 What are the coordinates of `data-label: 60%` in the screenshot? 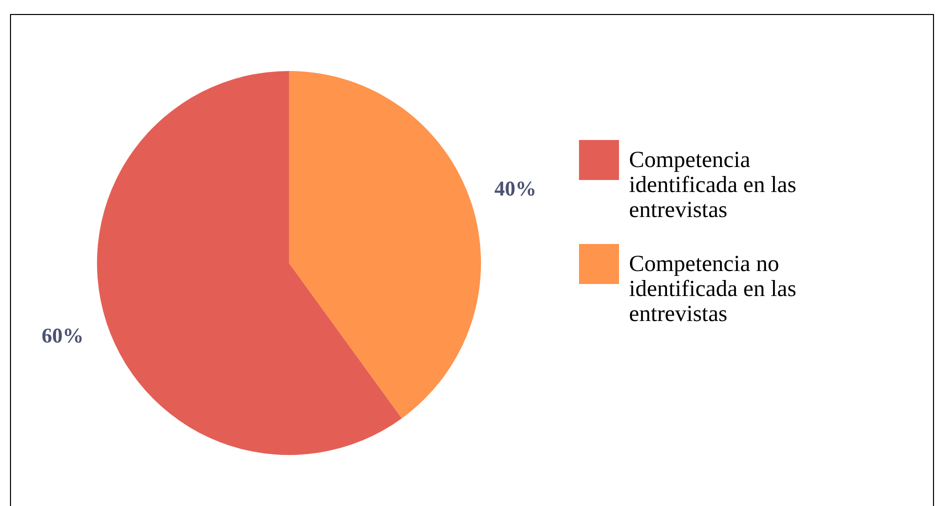 It's located at (63, 336).